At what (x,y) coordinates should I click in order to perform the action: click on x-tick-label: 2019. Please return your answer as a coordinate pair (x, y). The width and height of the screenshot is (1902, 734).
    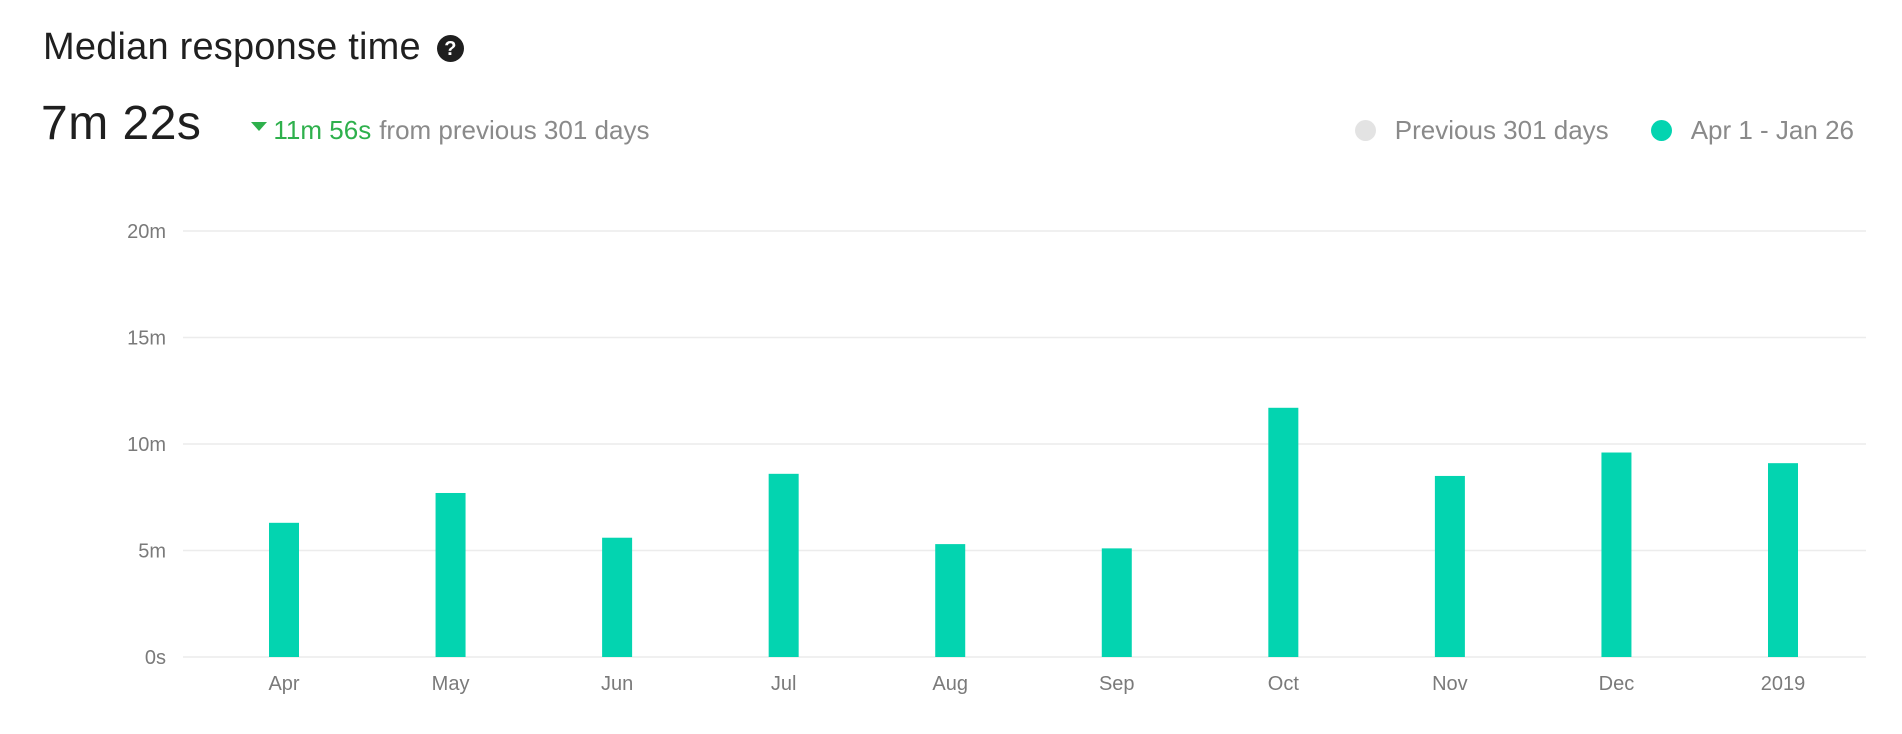
    Looking at the image, I should click on (1783, 684).